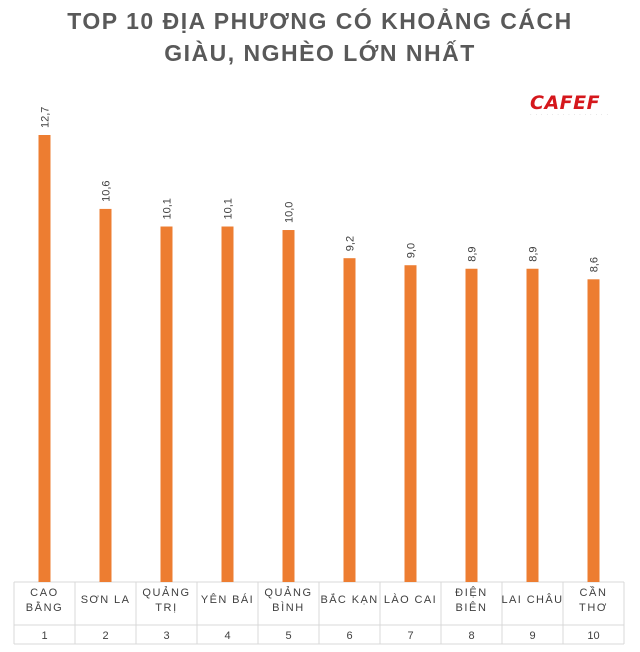 The image size is (640, 652). I want to click on category-label: BẰNG, so click(45, 607).